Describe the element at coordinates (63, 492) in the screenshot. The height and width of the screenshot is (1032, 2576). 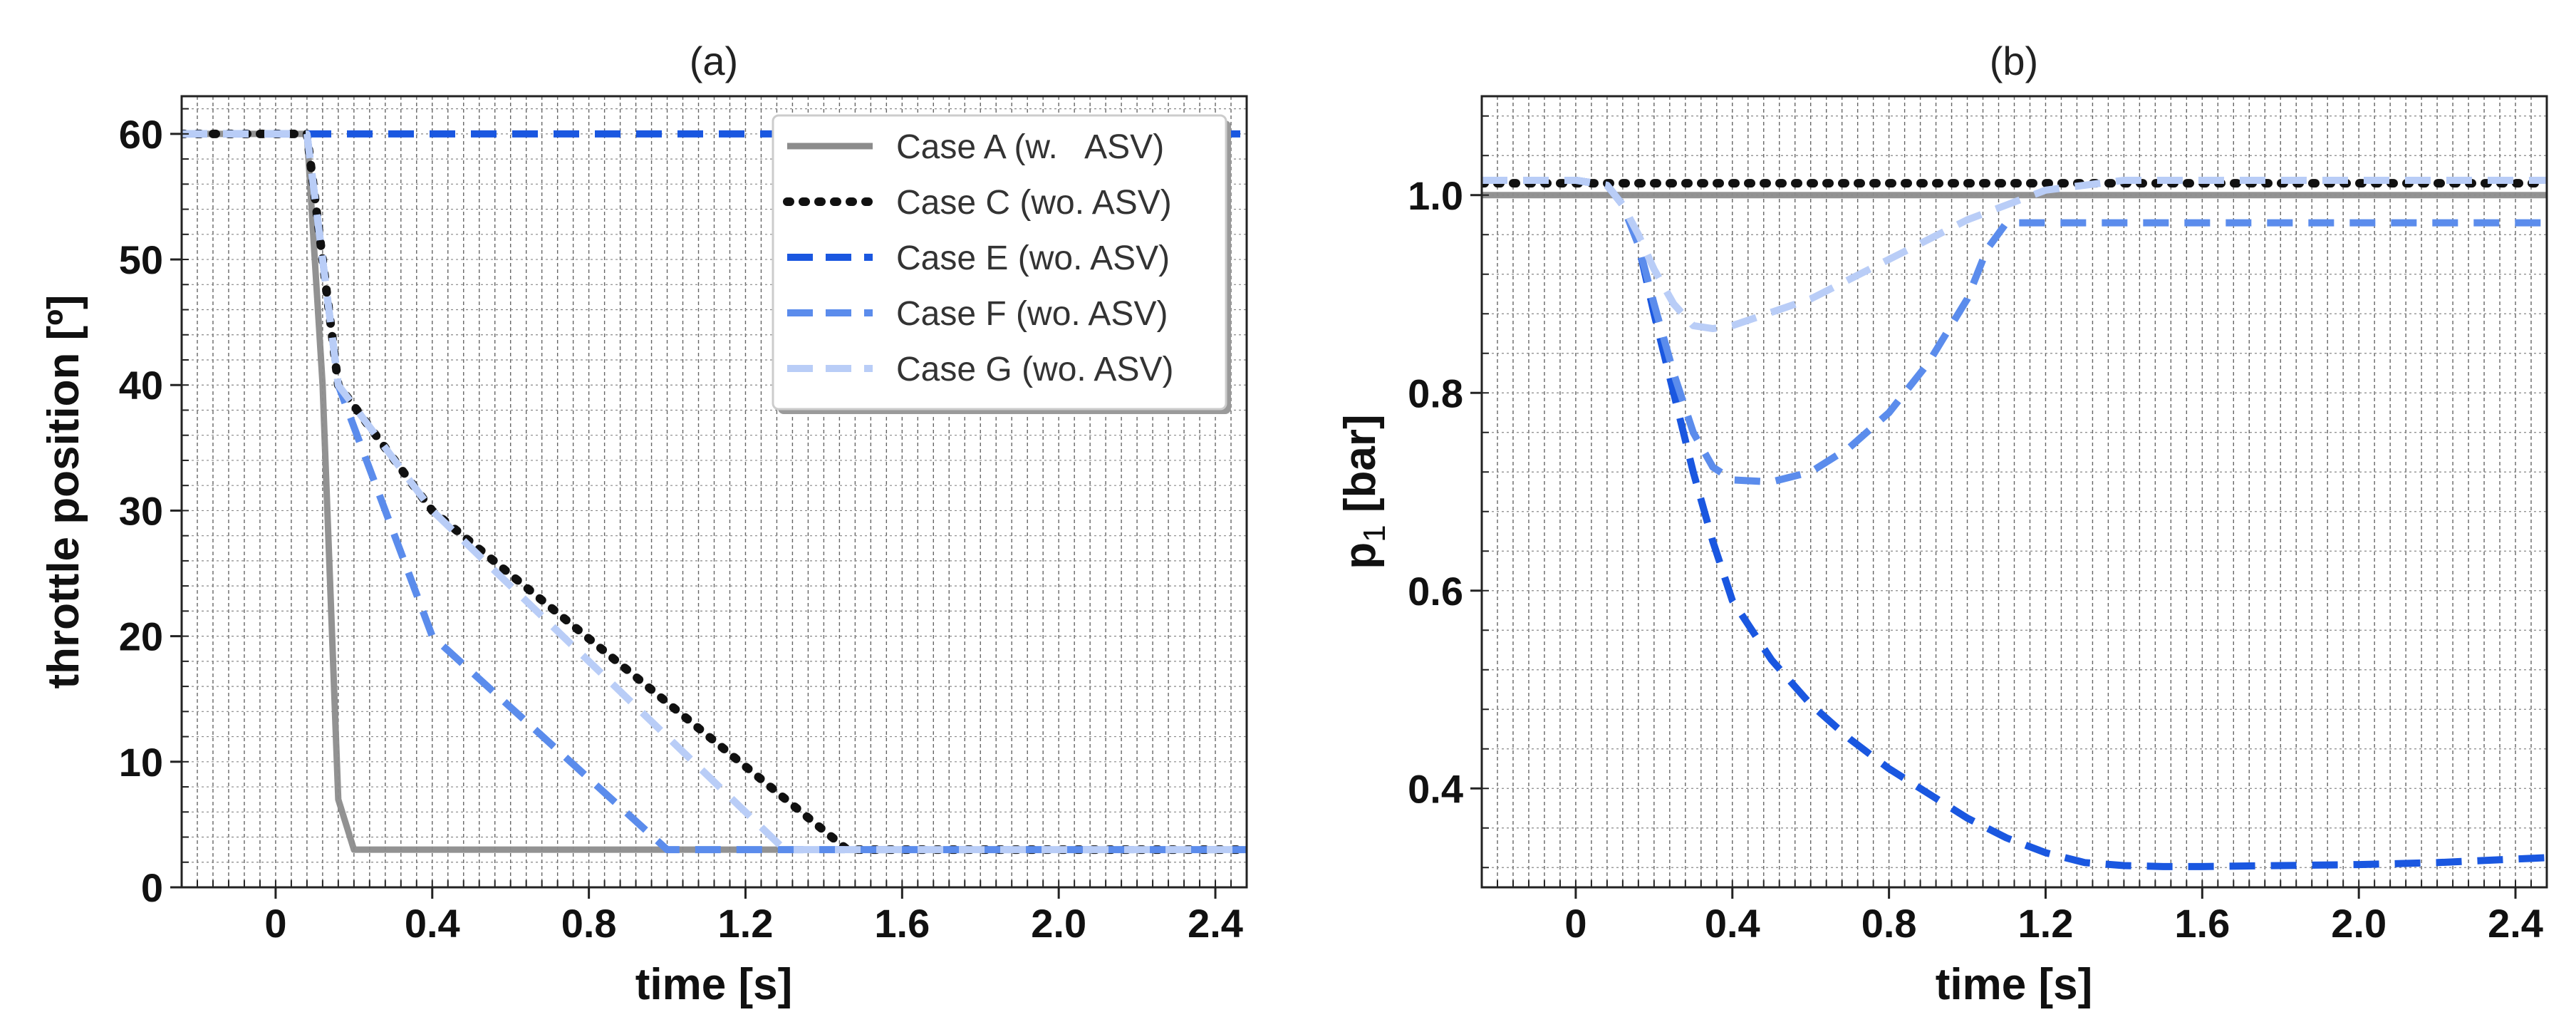
I see `y-axis-label-a: throttle position [º]` at that location.